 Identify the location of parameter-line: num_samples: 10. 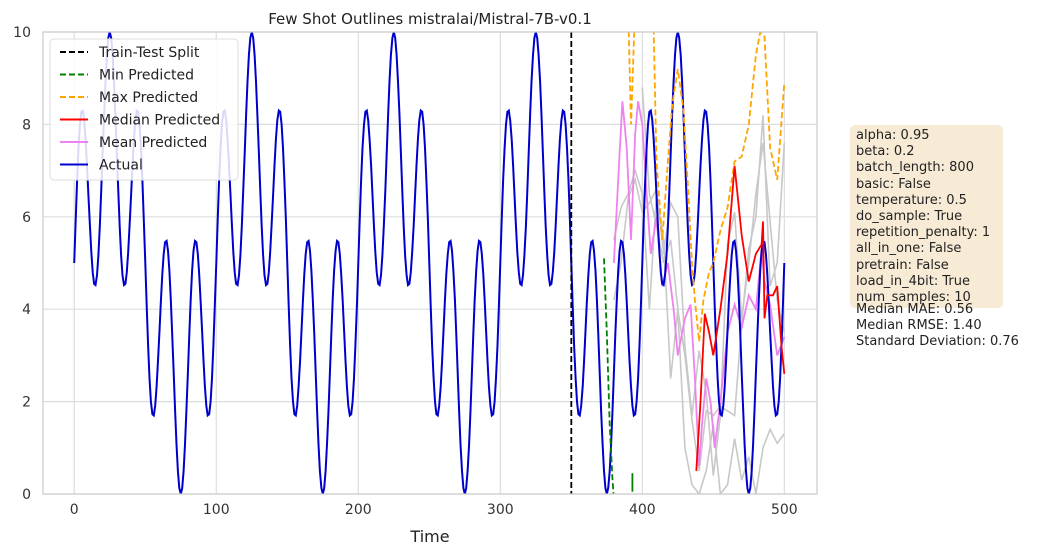
(913, 297).